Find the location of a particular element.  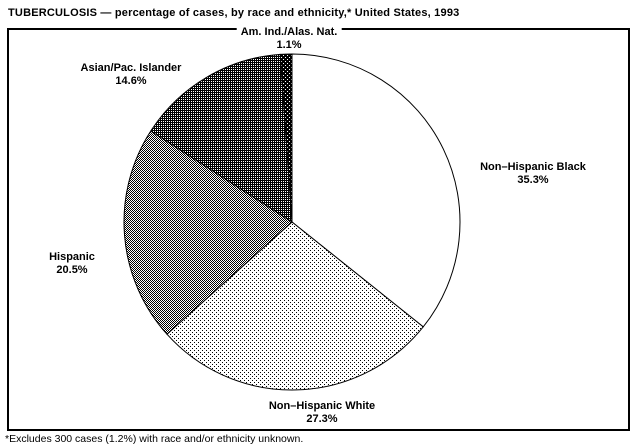

label-asian-pac-islander: Asian/Pac. Islander 14.6% is located at coordinates (131, 75).